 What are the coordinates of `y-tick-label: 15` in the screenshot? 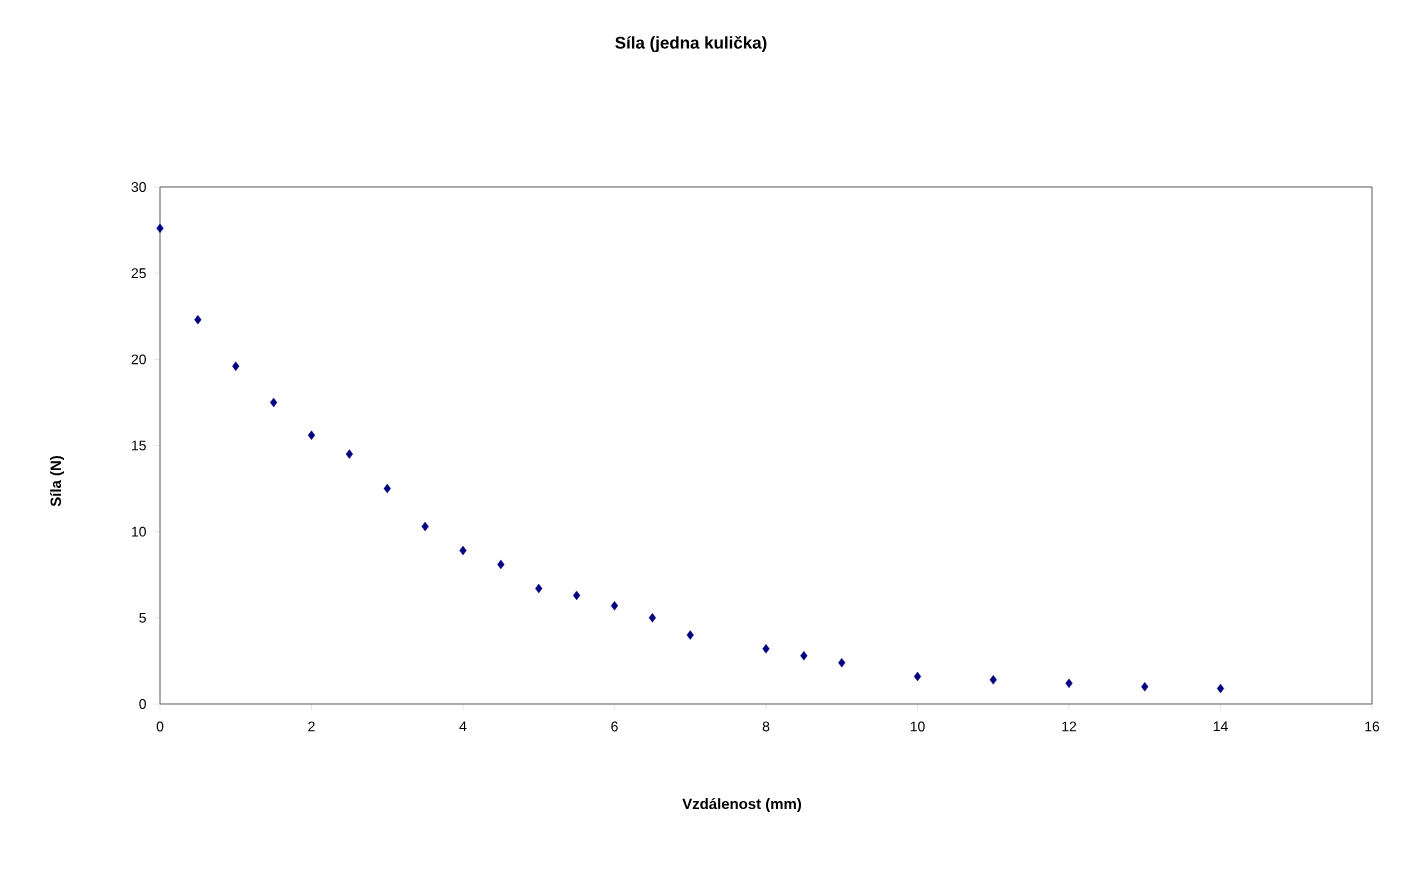 It's located at (139, 445).